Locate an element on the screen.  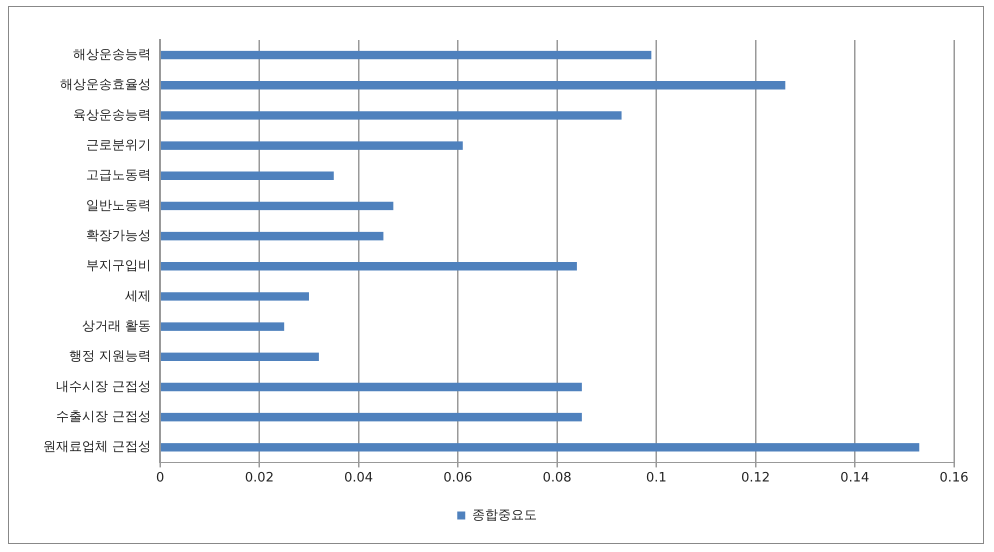
y-tick-label: 고급노동력 is located at coordinates (119, 176).